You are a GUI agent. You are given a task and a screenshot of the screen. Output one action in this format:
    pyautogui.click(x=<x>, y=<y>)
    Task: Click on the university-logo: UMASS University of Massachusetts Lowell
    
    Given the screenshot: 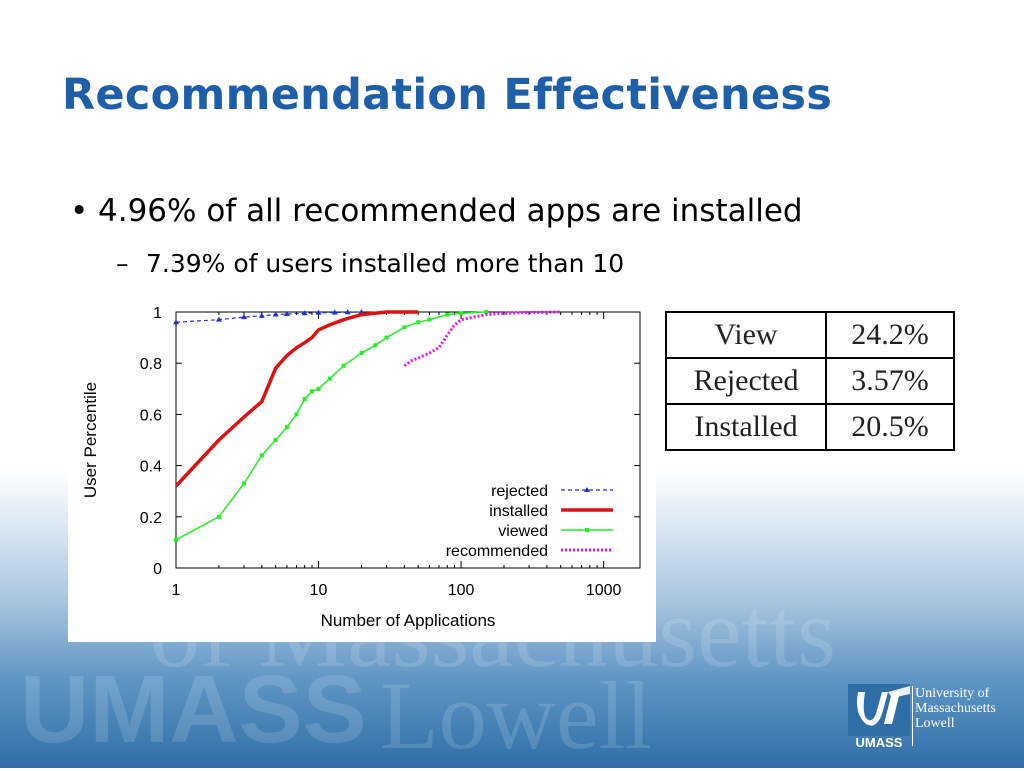 What is the action you would take?
    pyautogui.click(x=926, y=717)
    